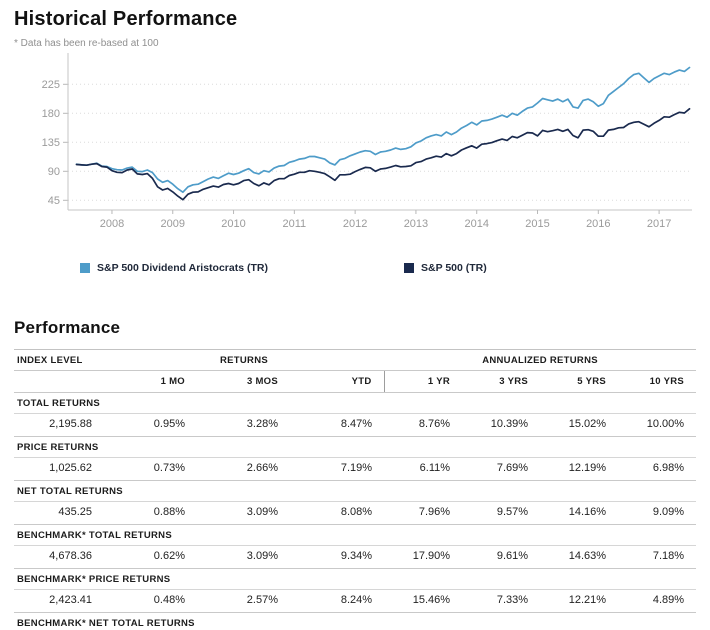  I want to click on value-cell: 0.95%, so click(150, 425).